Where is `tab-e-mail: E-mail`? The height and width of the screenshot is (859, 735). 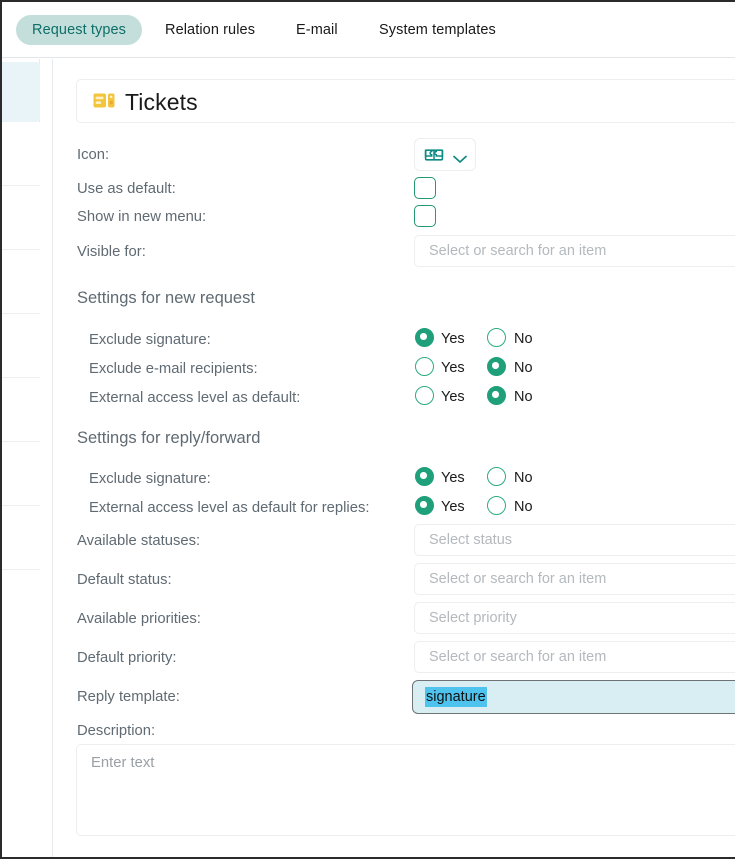 tab-e-mail: E-mail is located at coordinates (317, 30).